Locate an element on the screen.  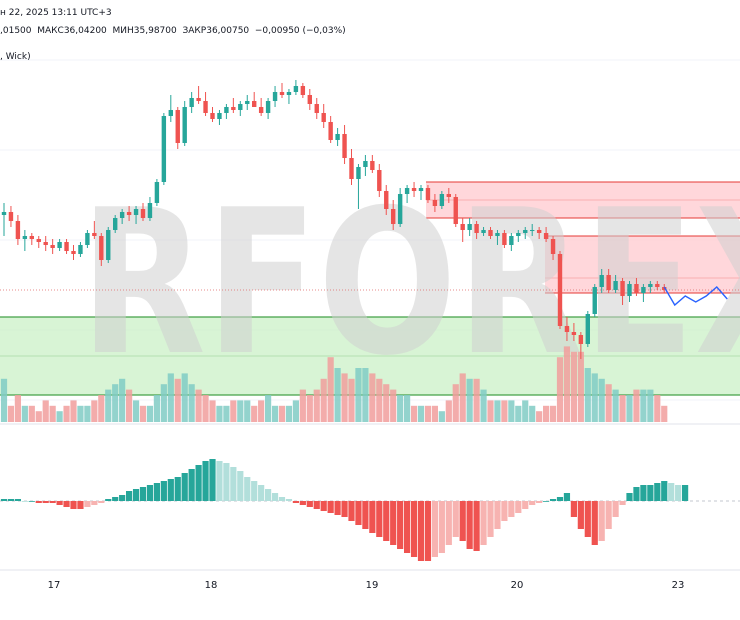
low-readout: МИН35,98700 is located at coordinates (144, 31).